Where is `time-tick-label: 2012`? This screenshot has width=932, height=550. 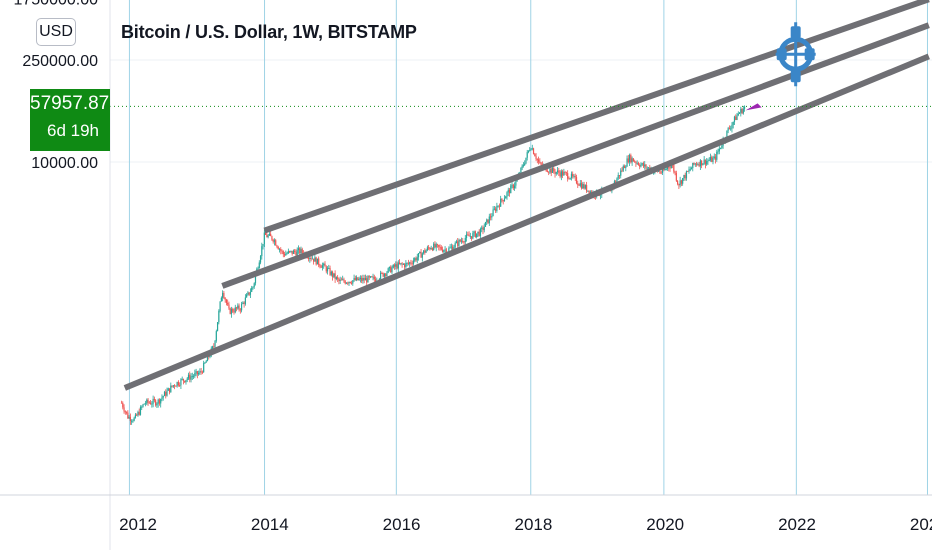 time-tick-label: 2012 is located at coordinates (138, 524).